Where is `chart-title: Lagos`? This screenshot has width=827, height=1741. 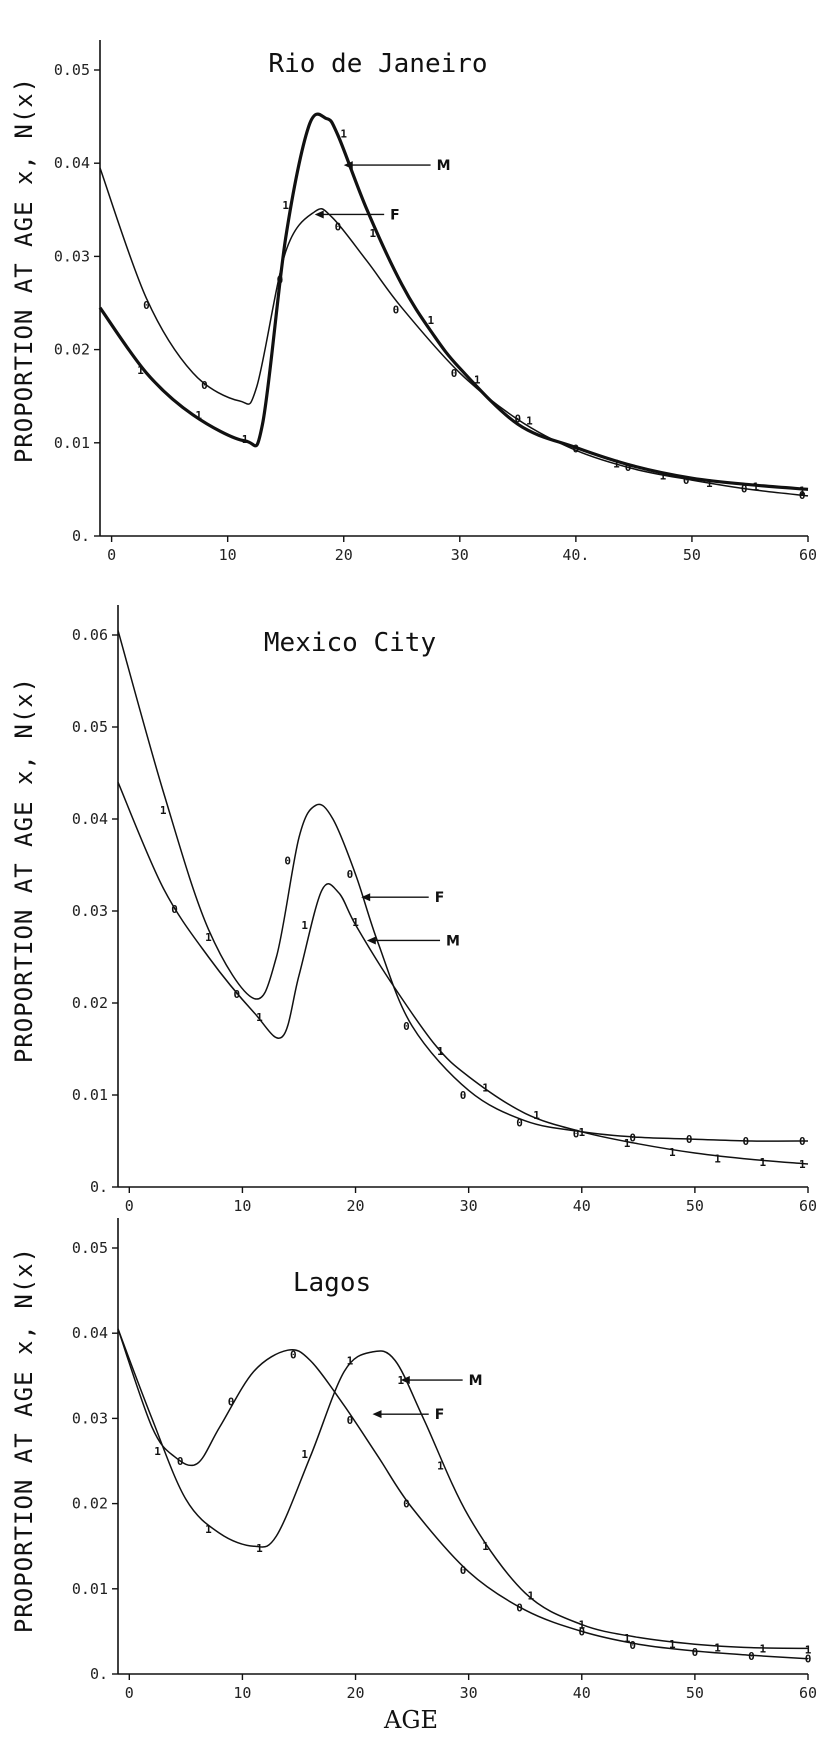
chart-title: Lagos is located at coordinates (332, 1283).